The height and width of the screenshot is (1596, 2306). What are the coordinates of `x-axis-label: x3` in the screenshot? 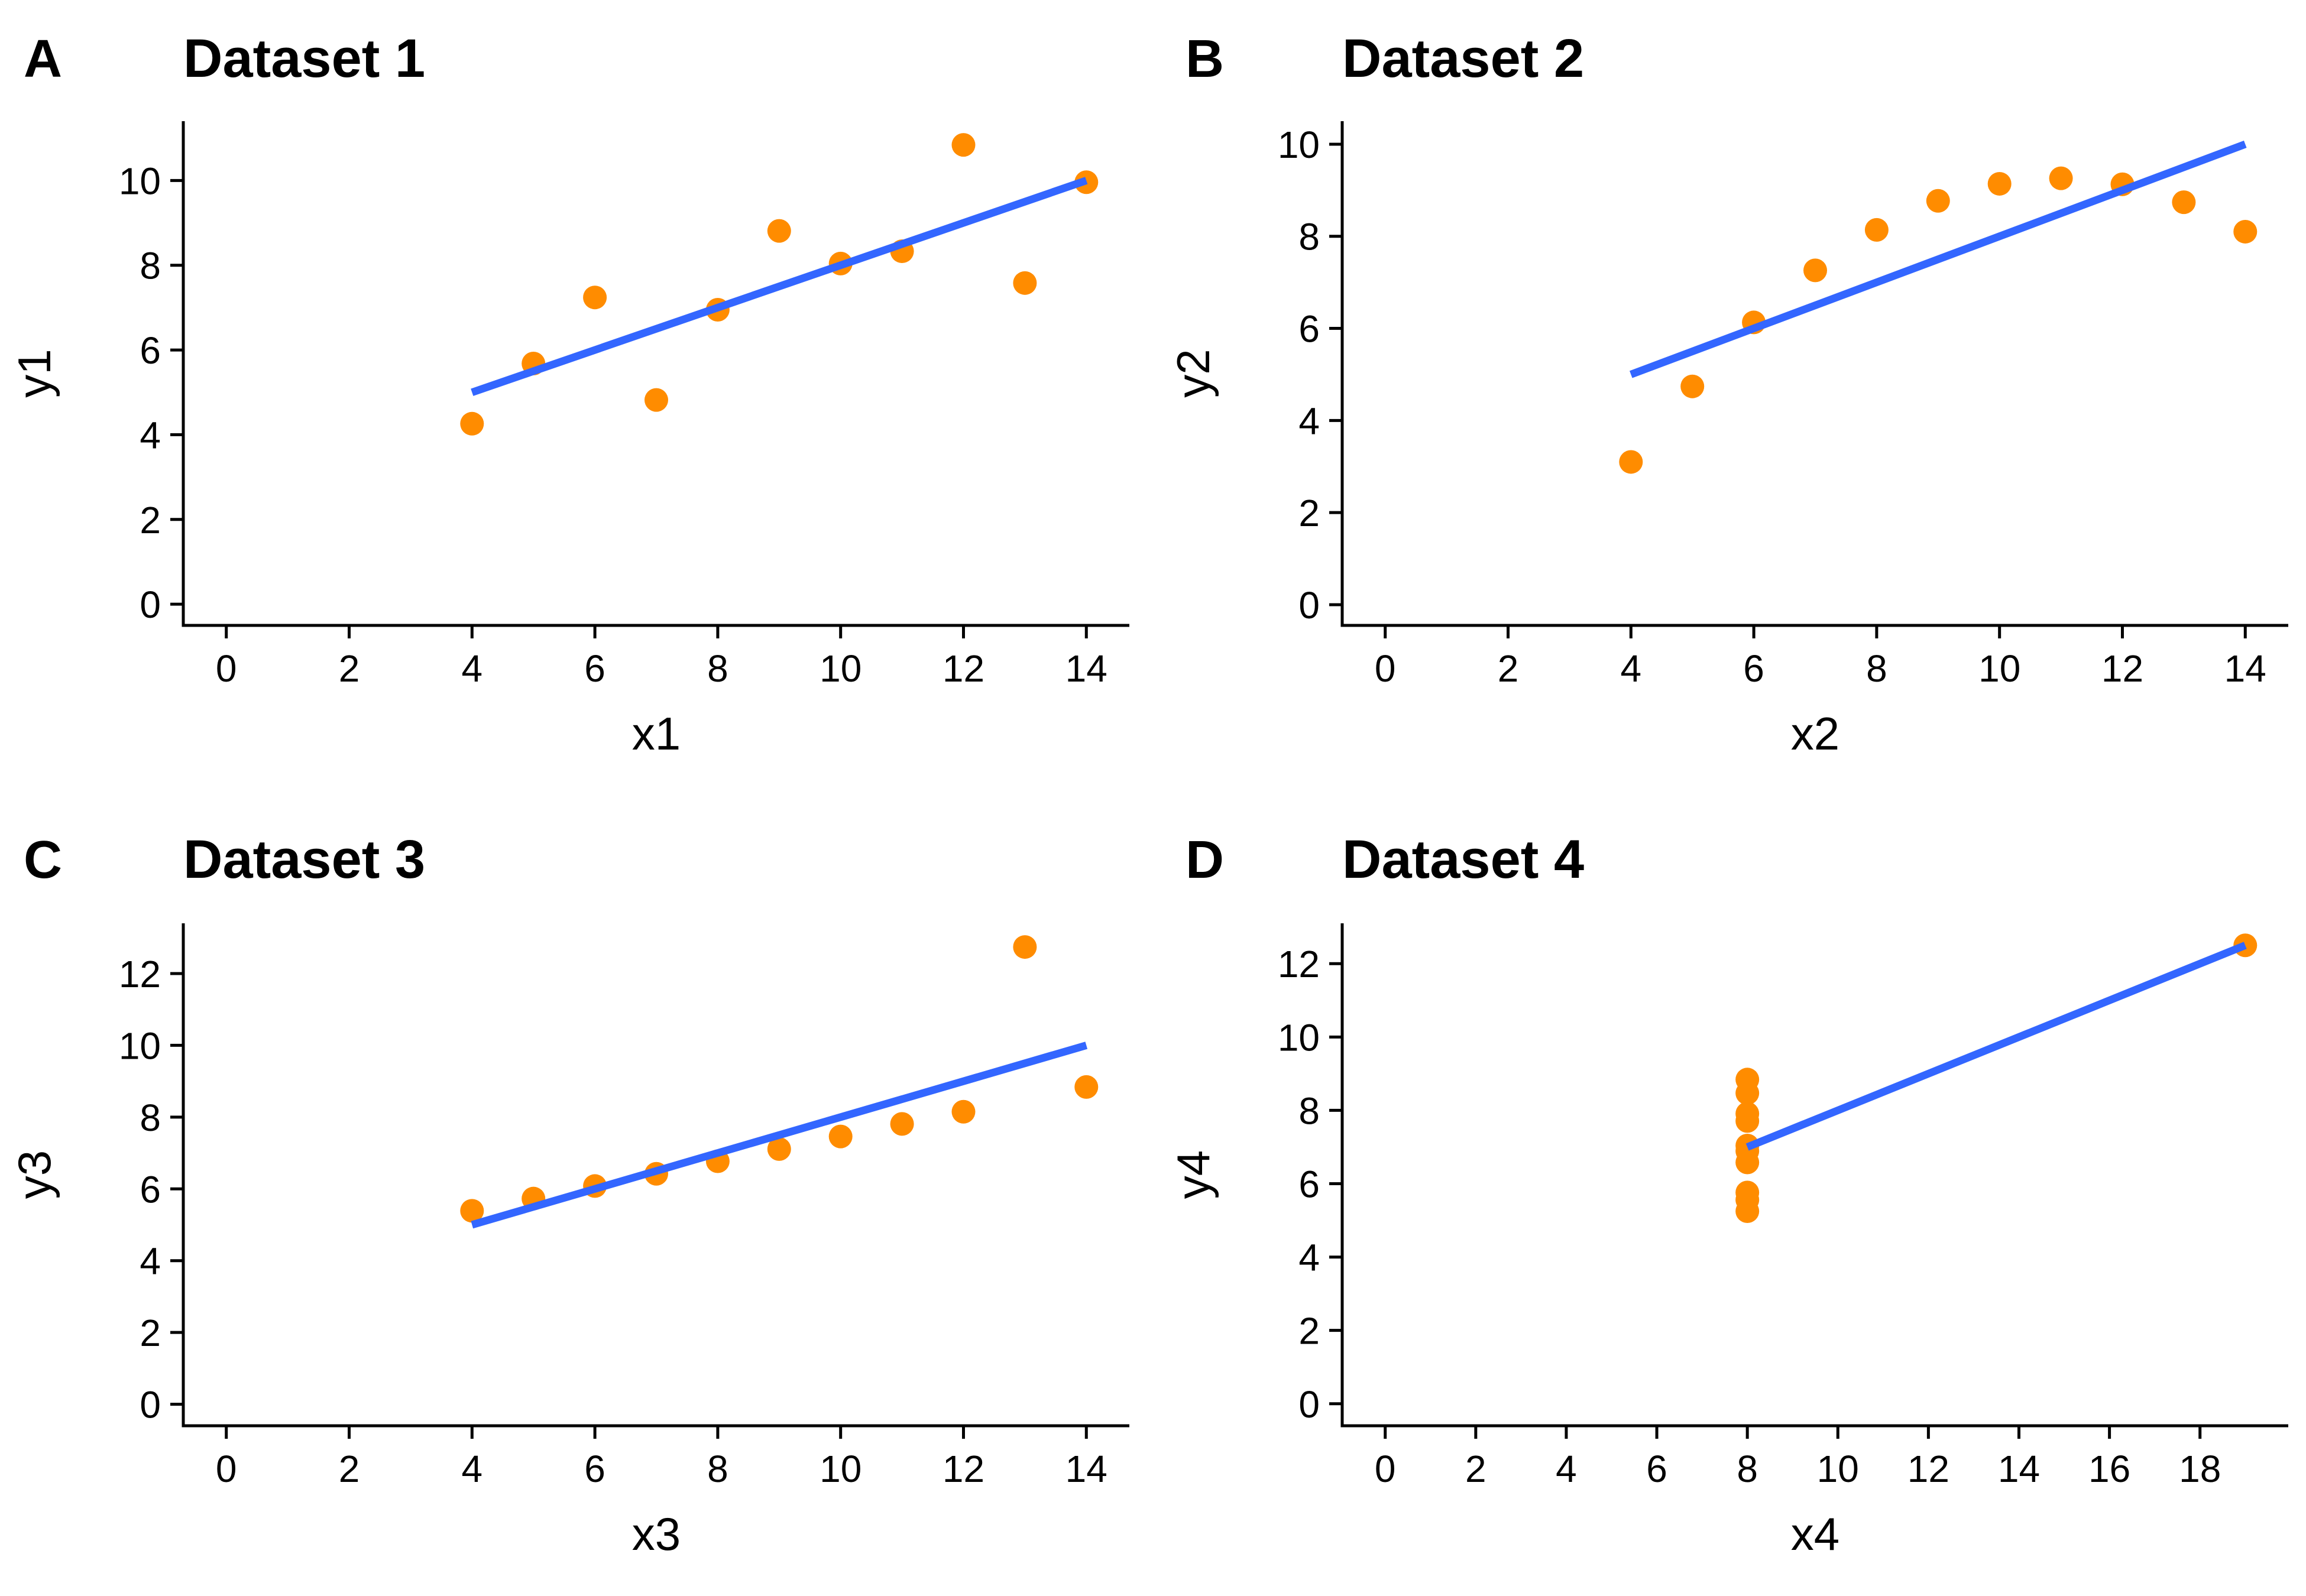 It's located at (656, 1534).